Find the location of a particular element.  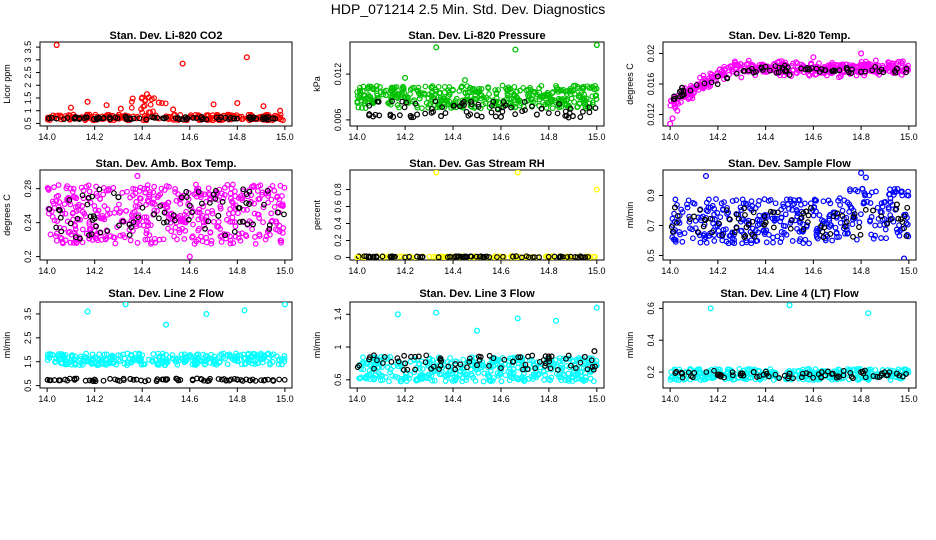

y-tick-label: 0 is located at coordinates (338, 257).